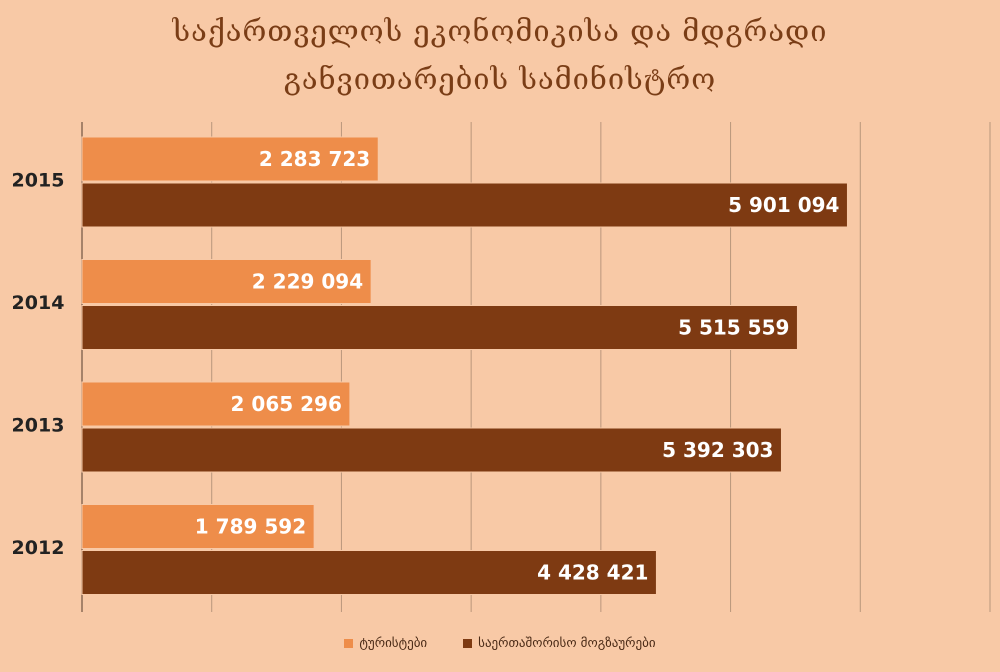  What do you see at coordinates (733, 328) in the screenshot?
I see `data-label: 5 515 559` at bounding box center [733, 328].